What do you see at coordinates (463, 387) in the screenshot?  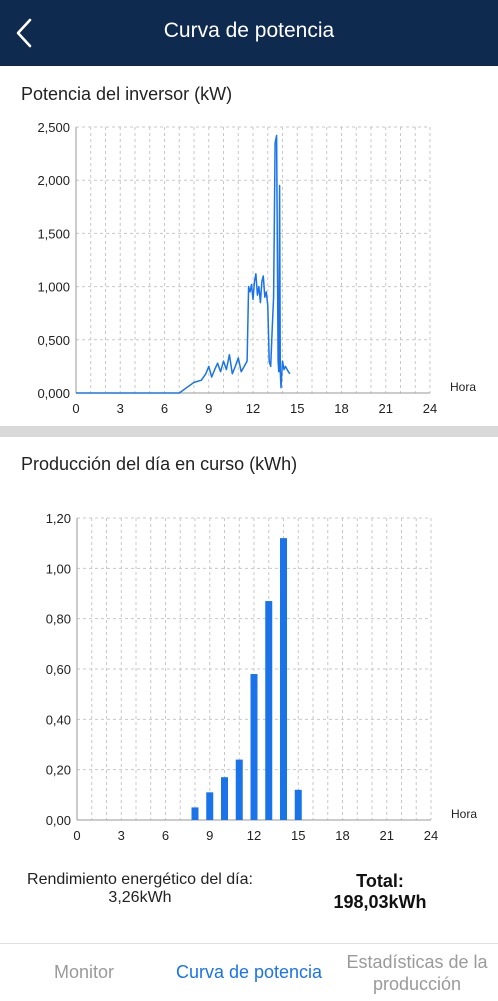 I see `power-x-unit: Hora` at bounding box center [463, 387].